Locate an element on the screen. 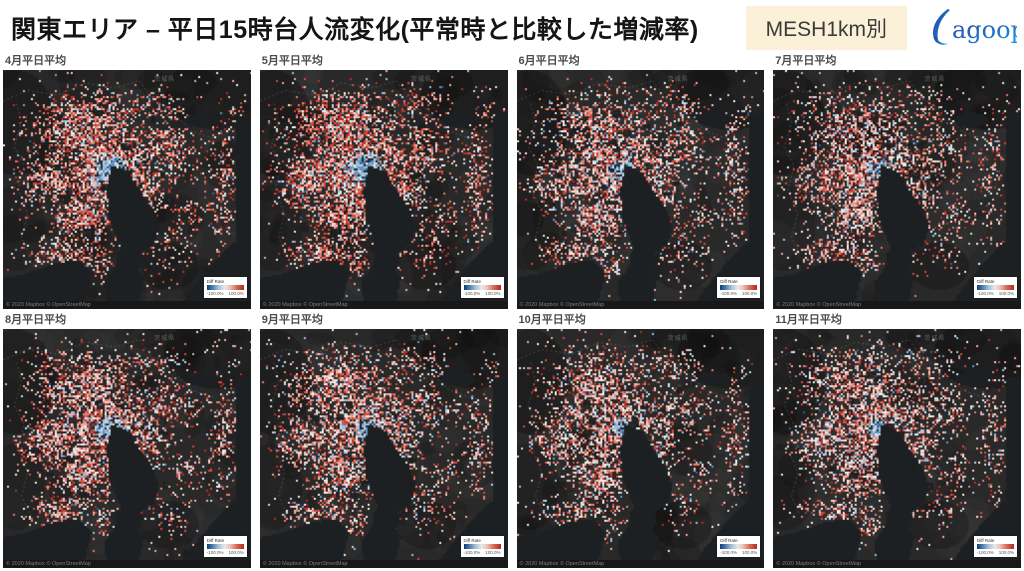  agoop-logo-text: agoop is located at coordinates (984, 30).